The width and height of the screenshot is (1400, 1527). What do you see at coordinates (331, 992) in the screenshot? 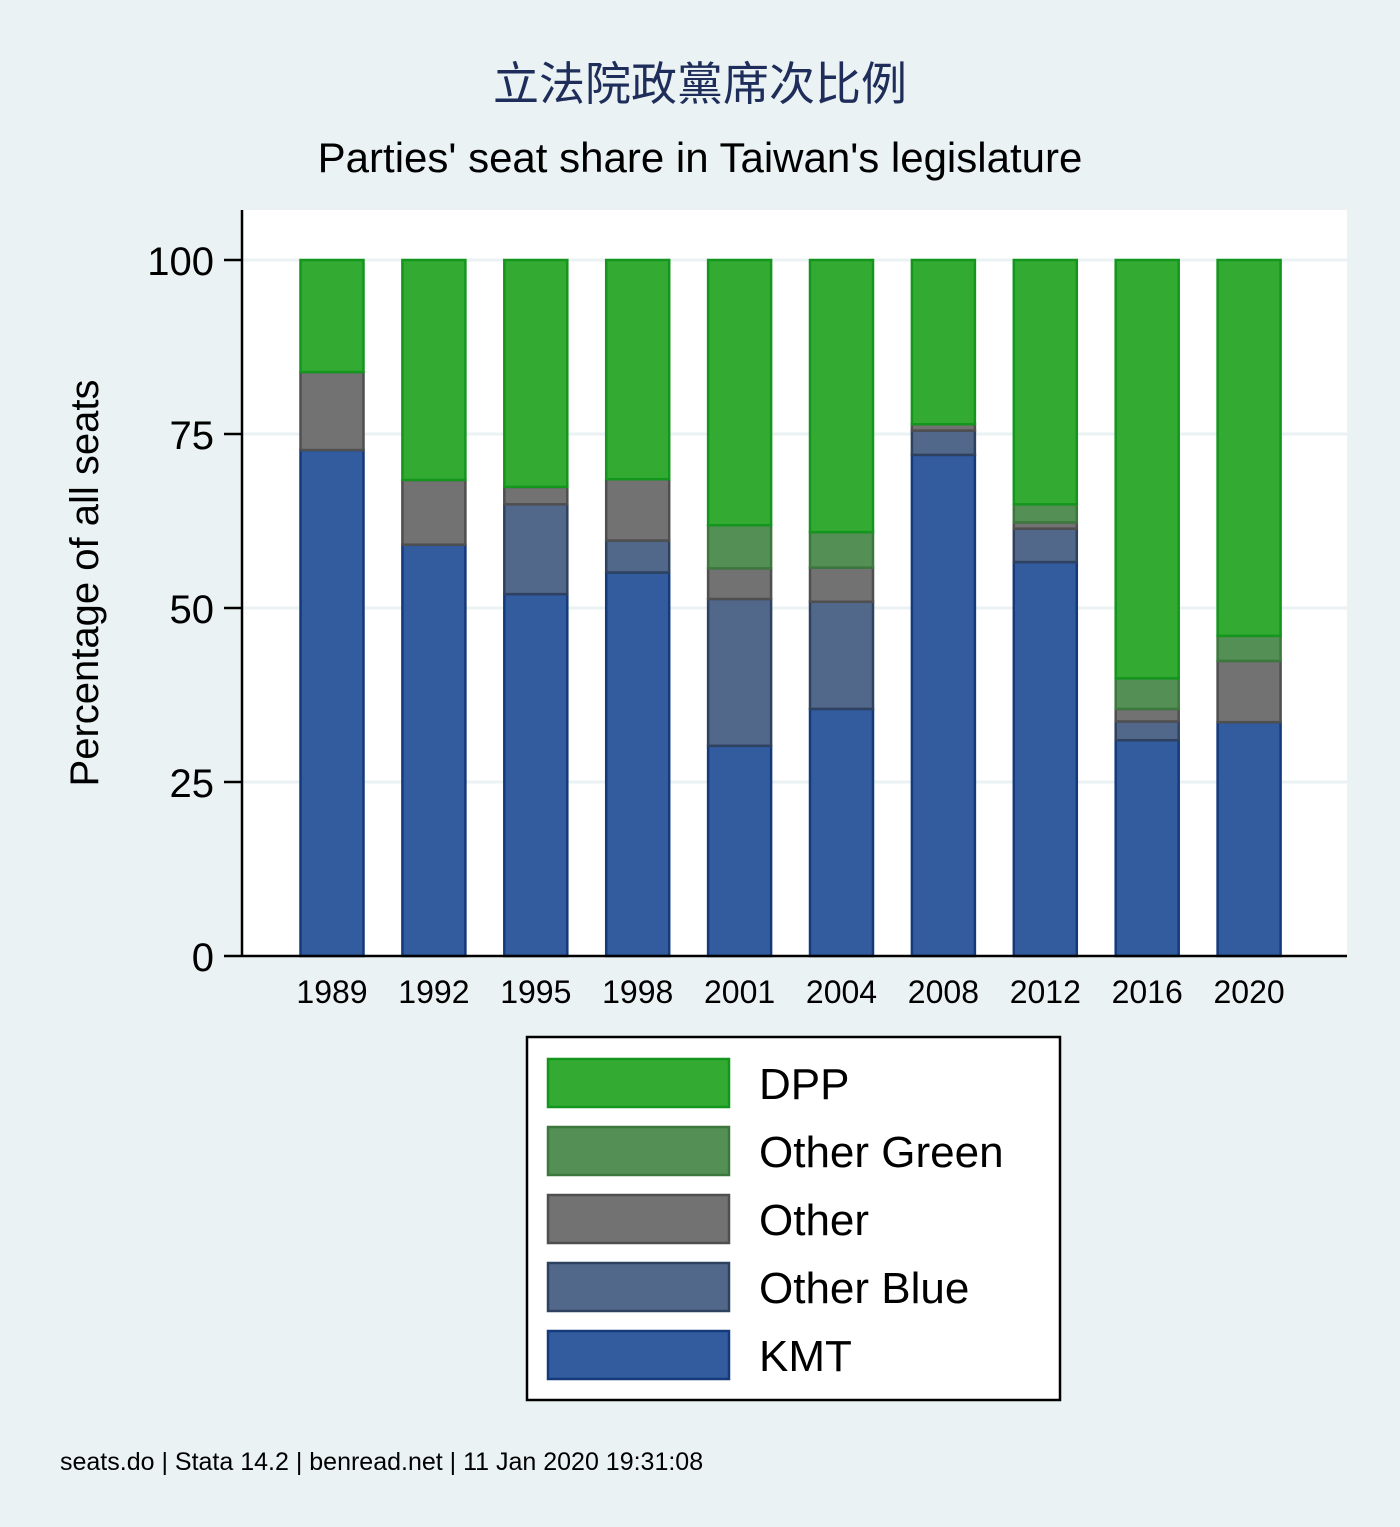
I see `x-tick-label: 1989` at bounding box center [331, 992].